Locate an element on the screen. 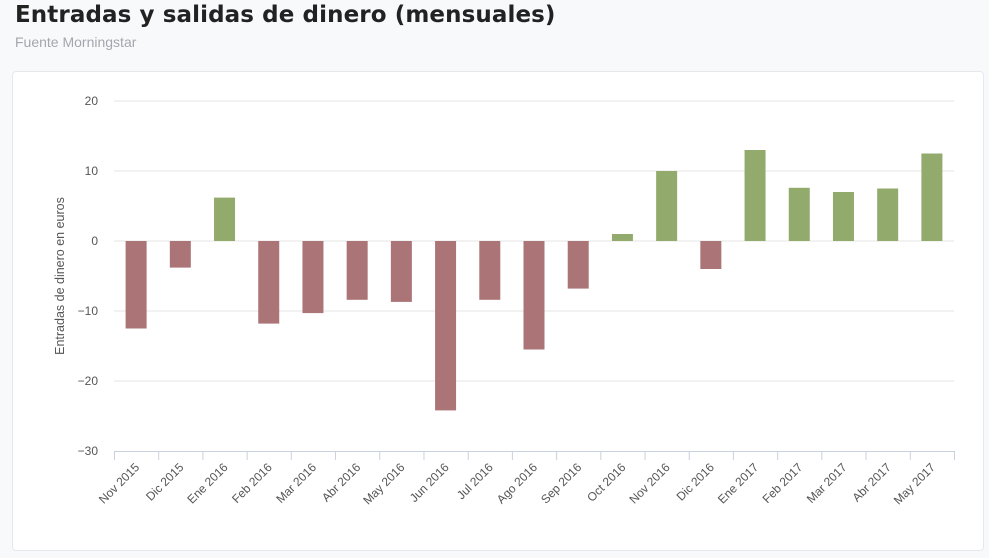 Image resolution: width=989 pixels, height=558 pixels. bar-jun-2016 is located at coordinates (446, 326).